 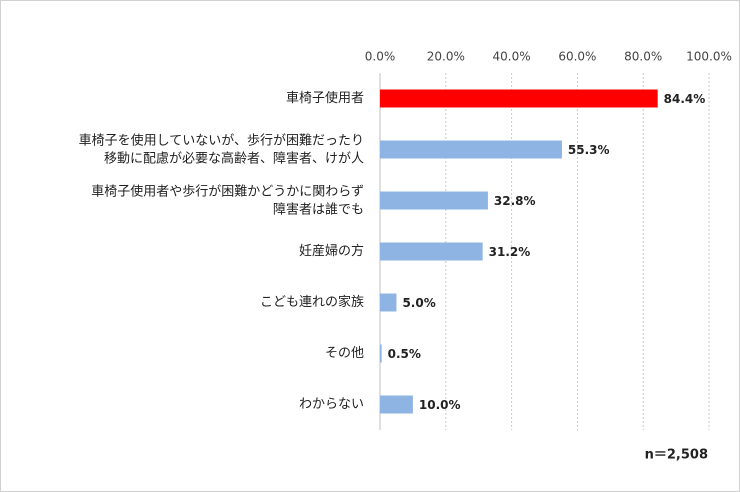 What do you see at coordinates (510, 252) in the screenshot?
I see `value-label: 31.2%` at bounding box center [510, 252].